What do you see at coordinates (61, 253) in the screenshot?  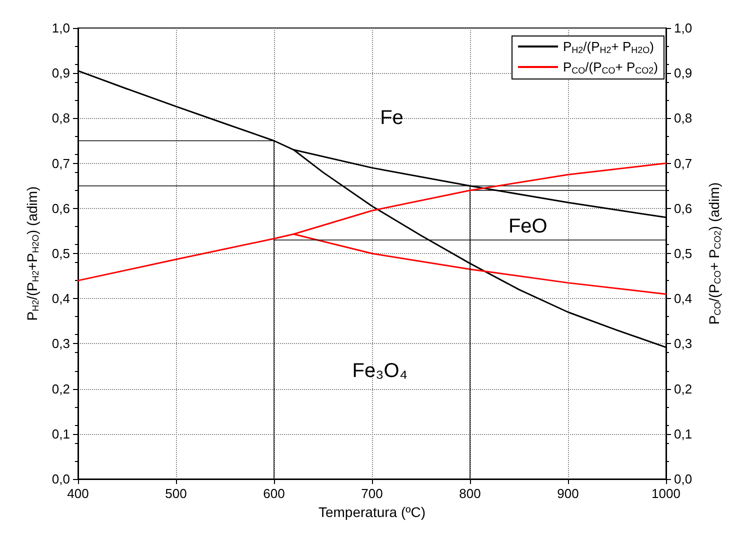 I see `y-tick-label: 0,5` at bounding box center [61, 253].